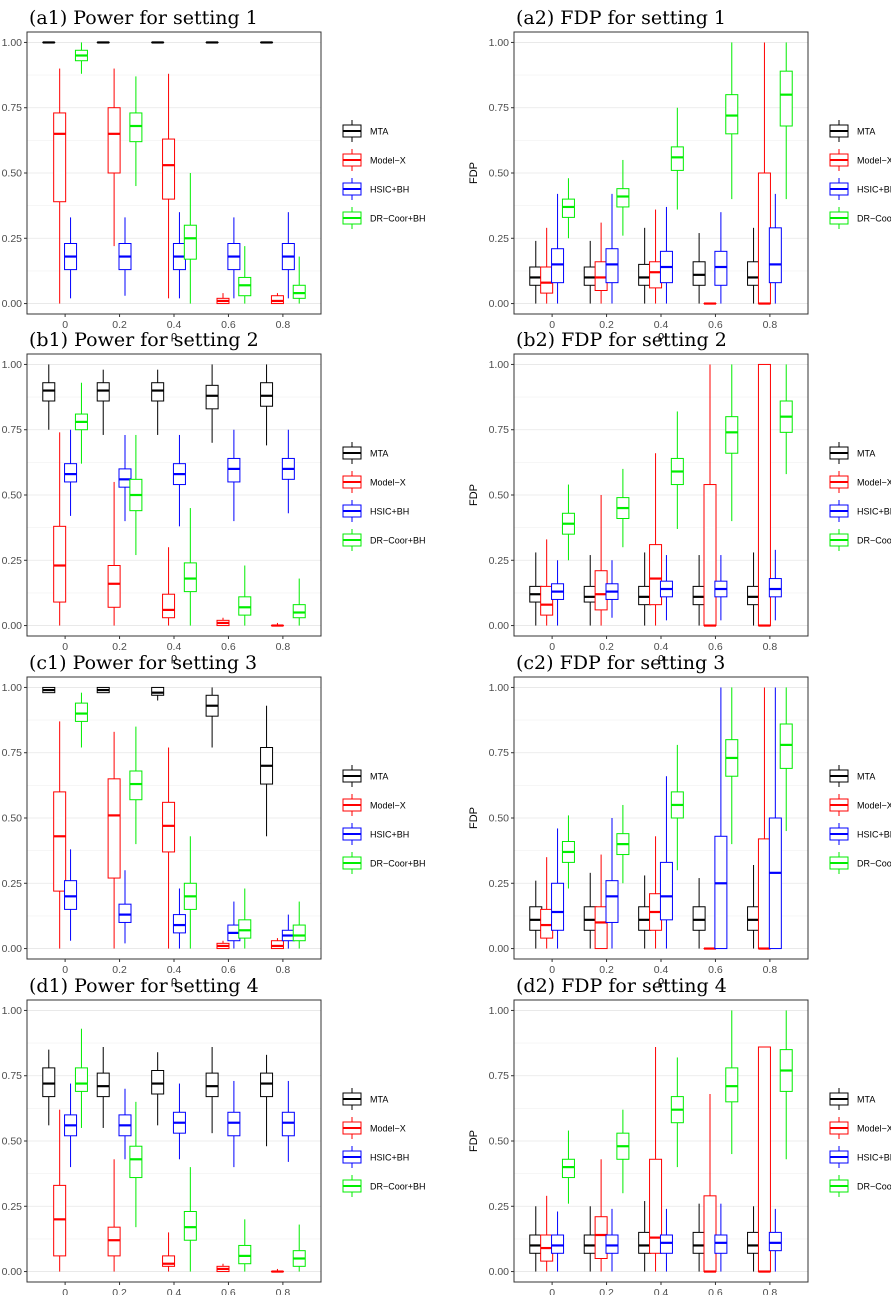 This screenshot has height=1295, width=891. I want to click on legend-item-3: DR−Coor+BH, so click(860, 863).